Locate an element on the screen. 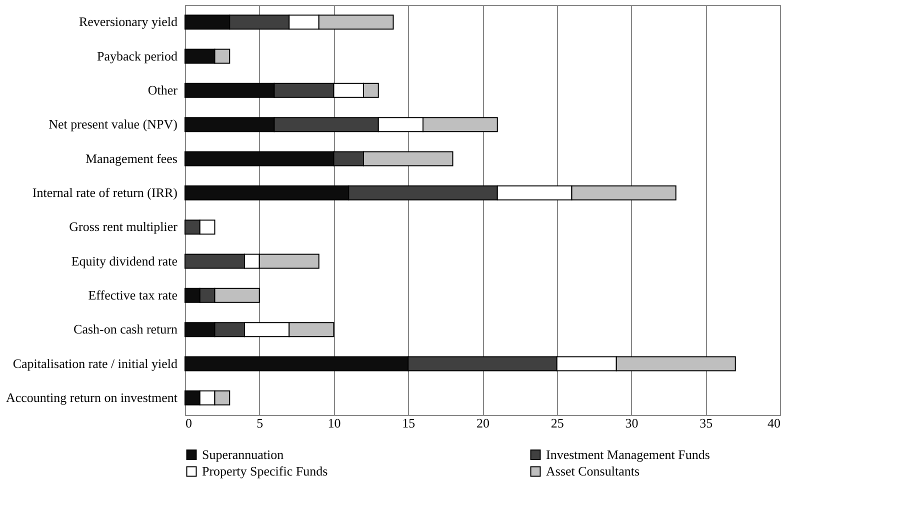 Image resolution: width=913 pixels, height=528 pixels. x-tick-label: 15 is located at coordinates (409, 423).